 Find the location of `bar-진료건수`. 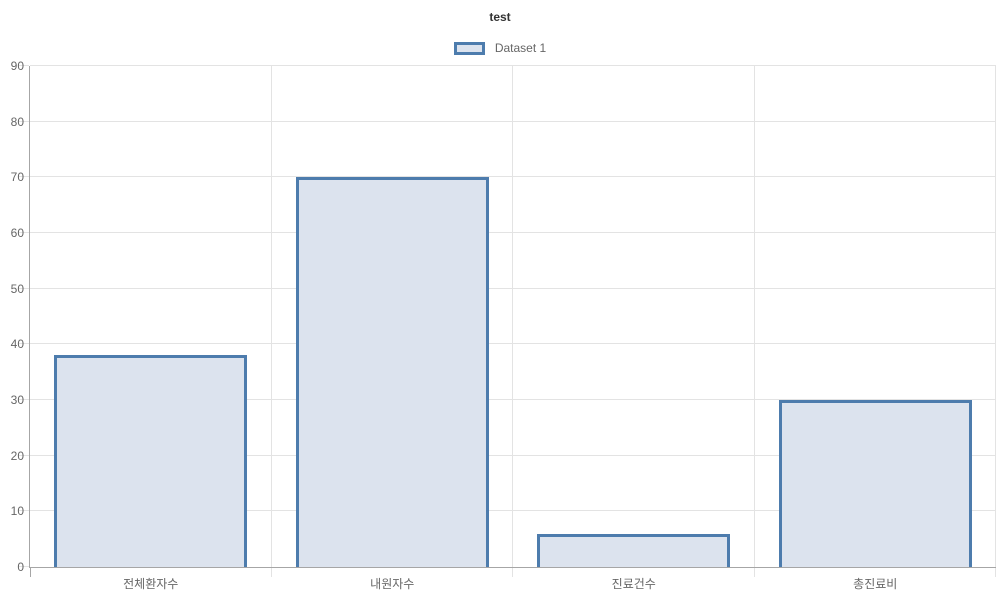

bar-진료건수 is located at coordinates (634, 550).